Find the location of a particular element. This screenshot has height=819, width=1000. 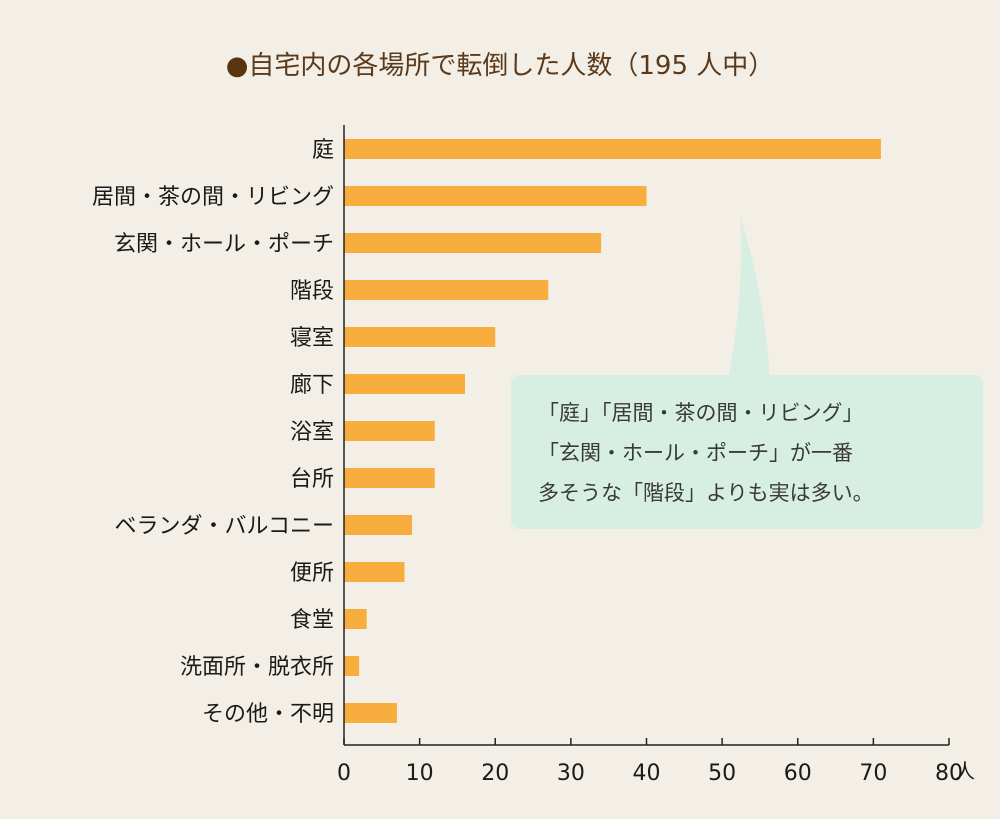

category-label-12: その他・不明 is located at coordinates (268, 714).